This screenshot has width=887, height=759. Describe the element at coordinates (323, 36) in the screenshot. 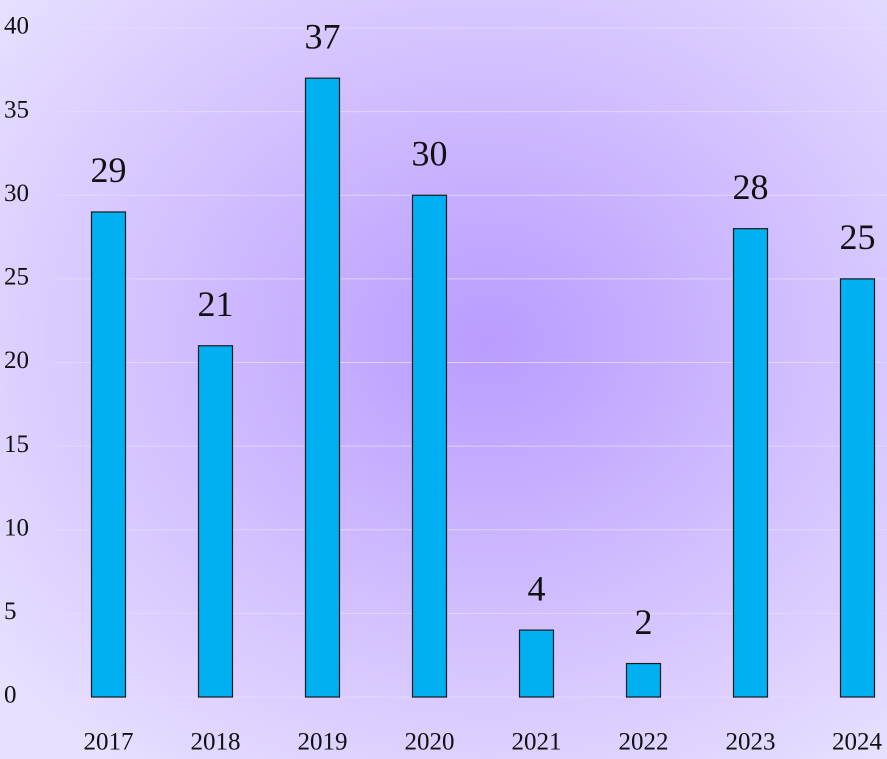

I see `value-label: 37` at that location.